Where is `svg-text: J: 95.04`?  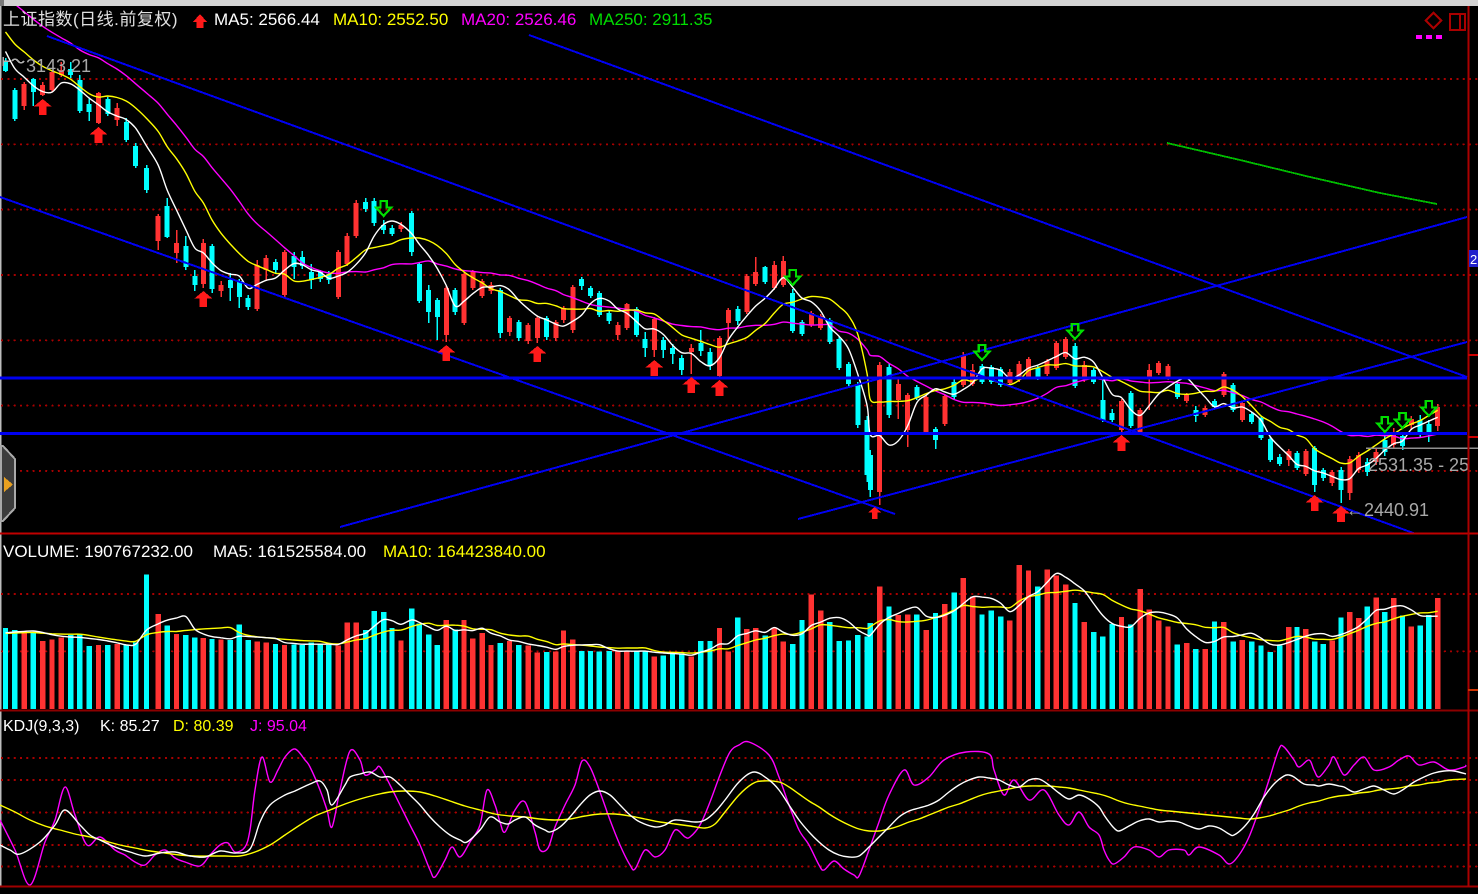 svg-text: J: 95.04 is located at coordinates (278, 726).